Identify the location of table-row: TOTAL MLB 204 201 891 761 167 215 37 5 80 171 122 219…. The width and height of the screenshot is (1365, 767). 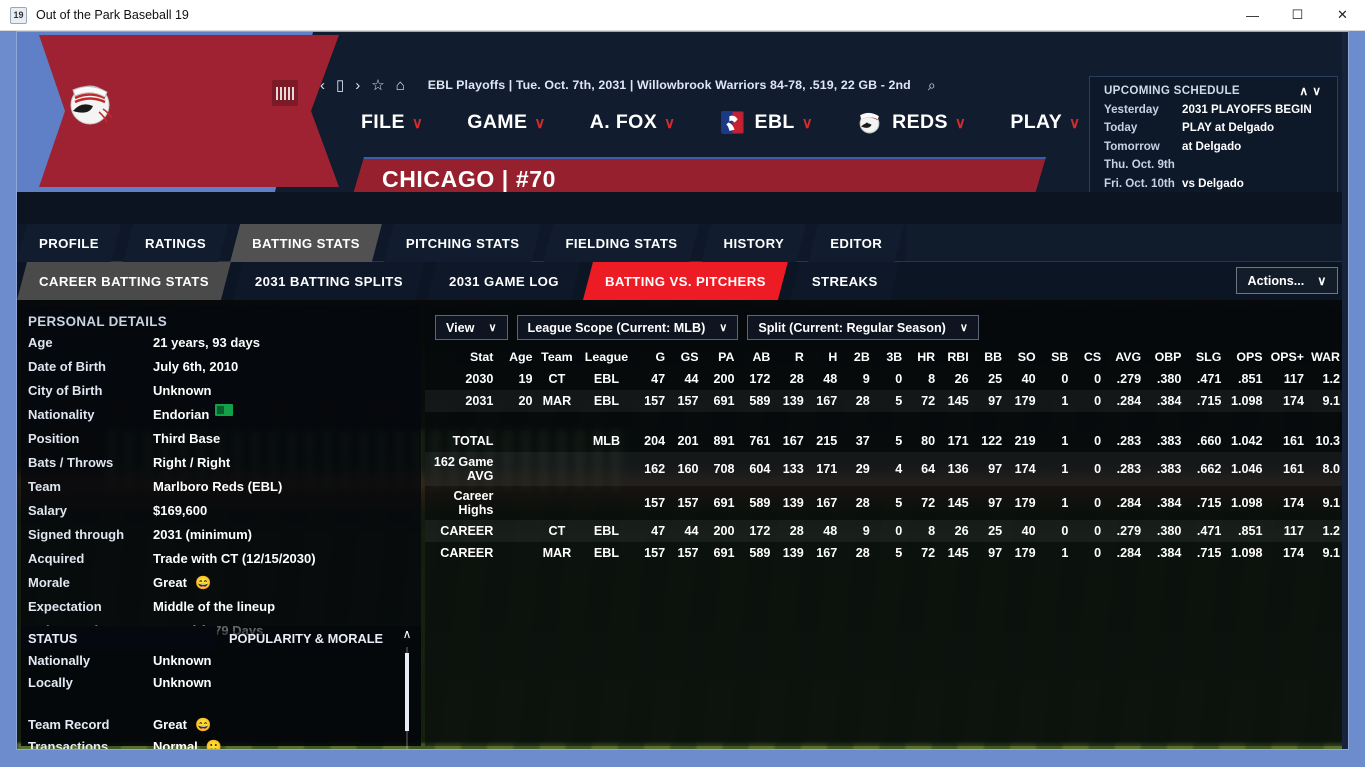
(885, 441).